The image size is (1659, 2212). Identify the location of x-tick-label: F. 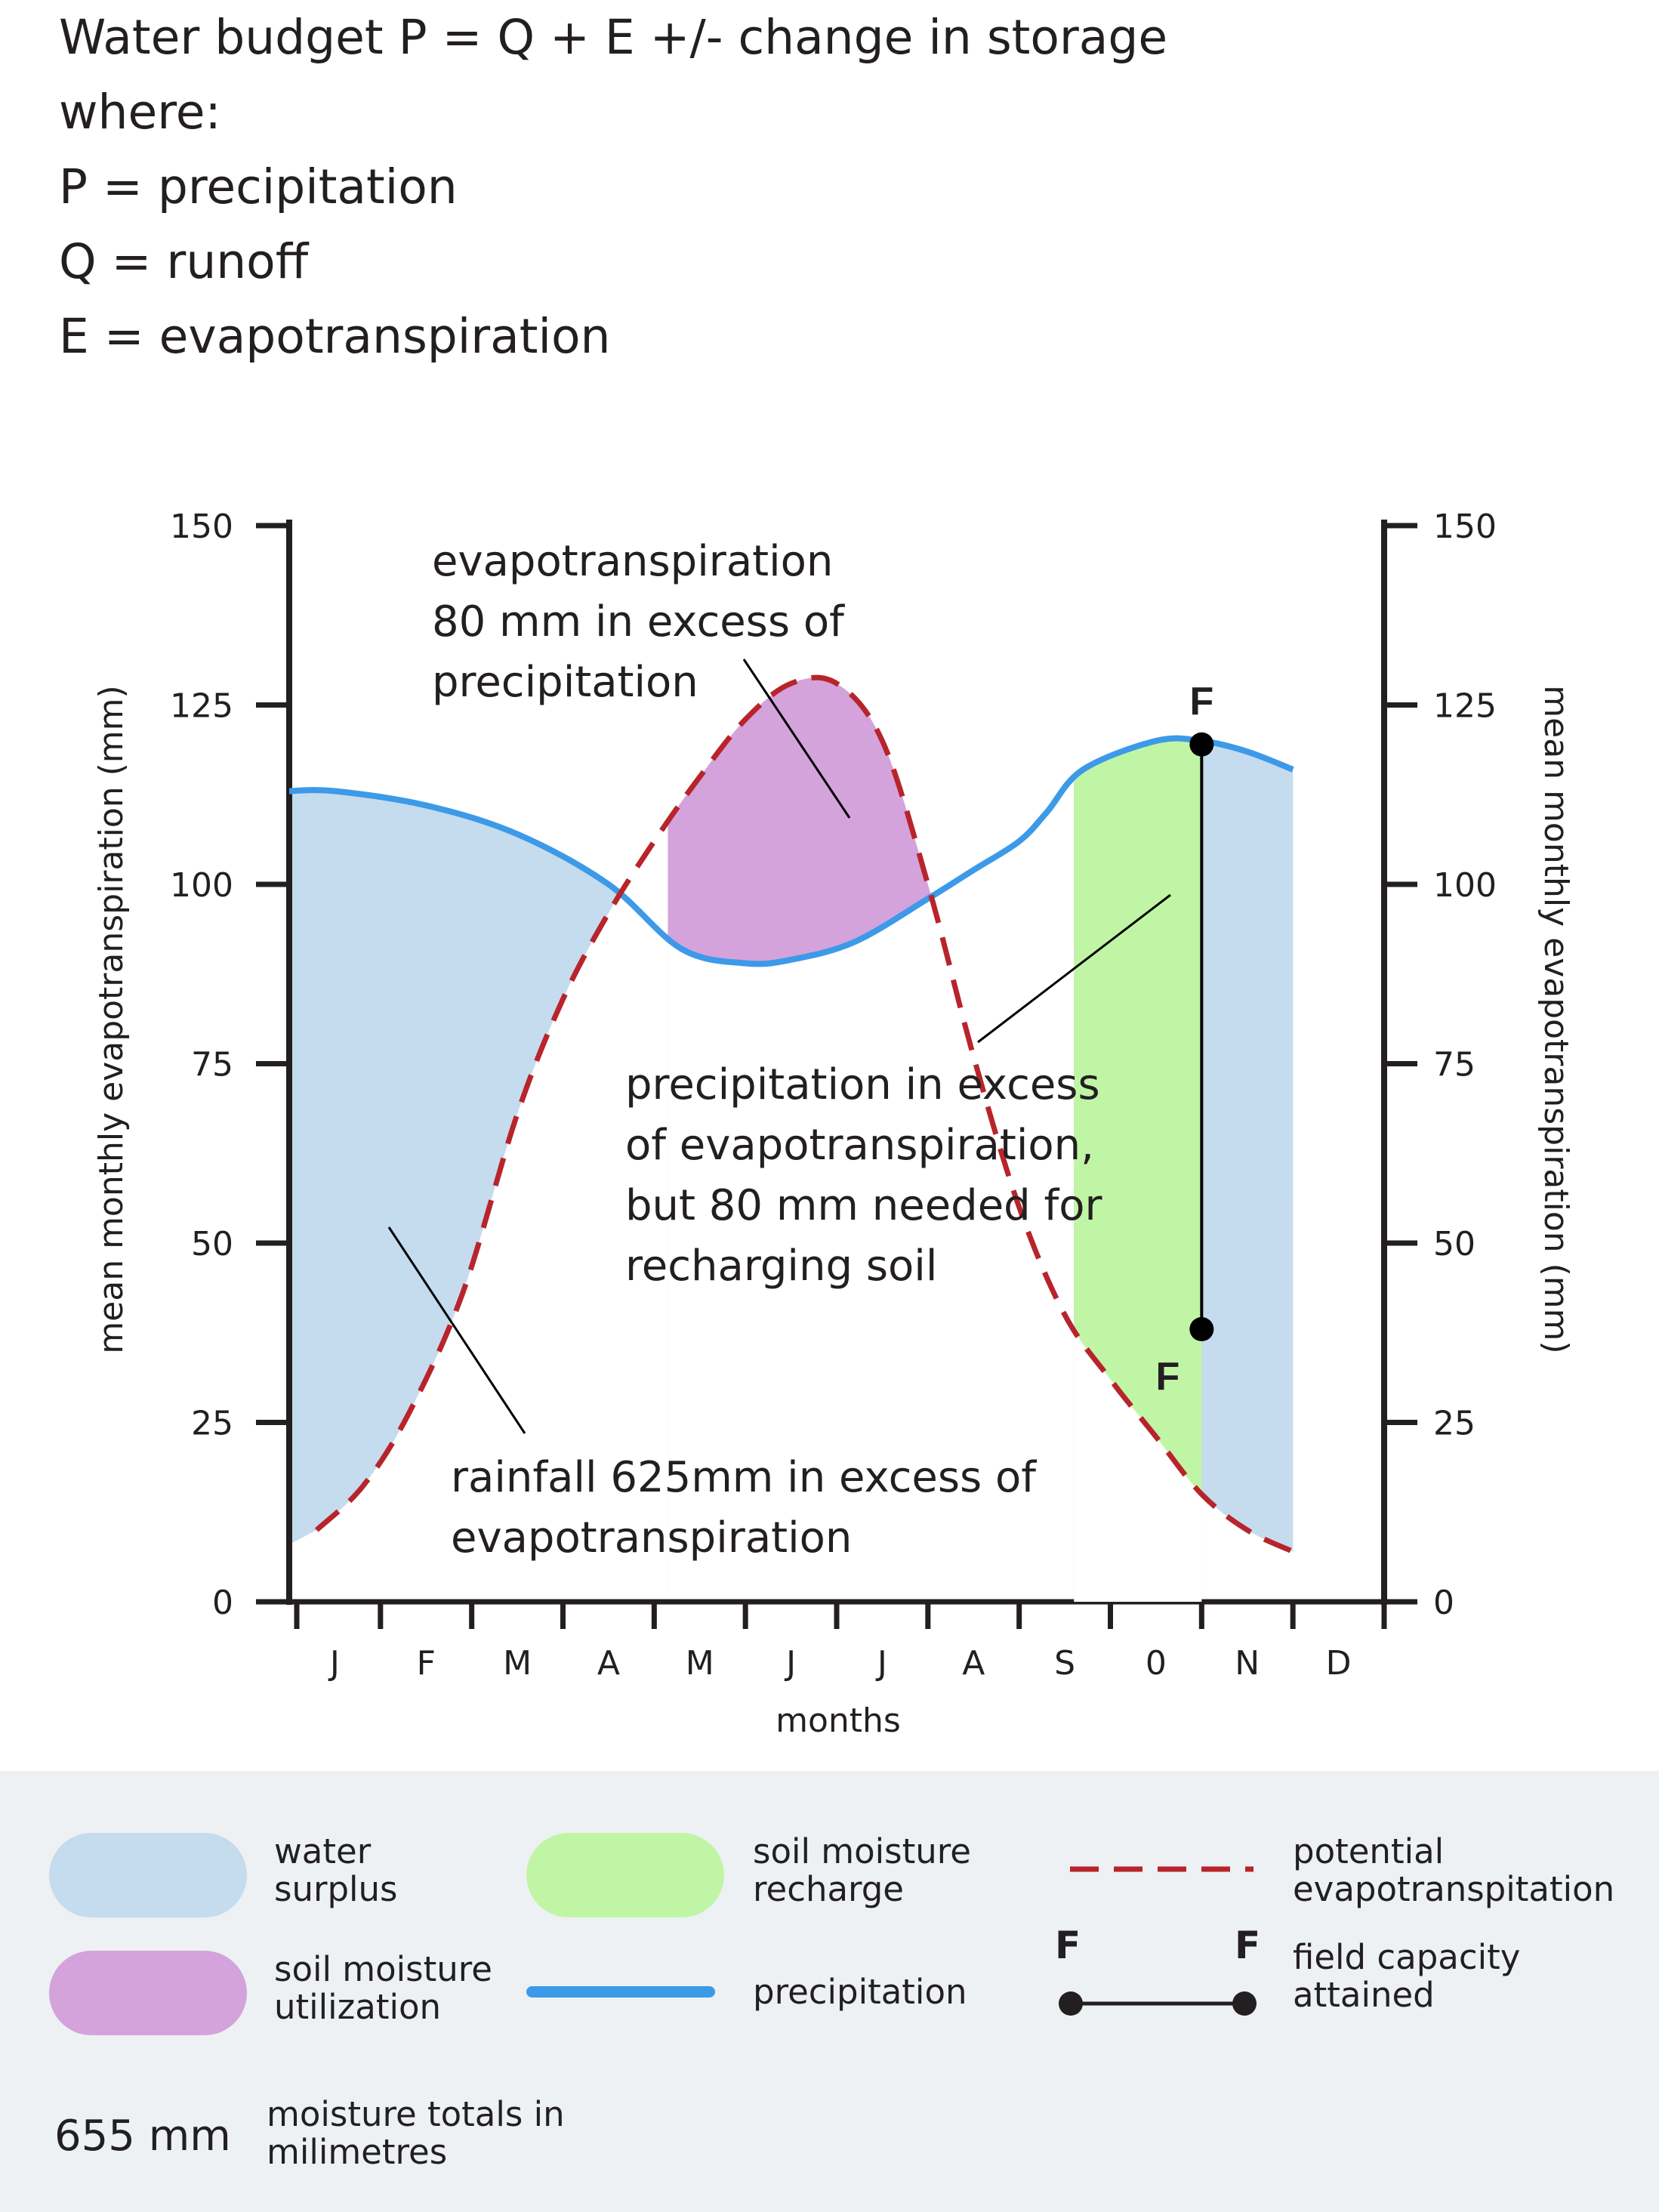
(426, 1663).